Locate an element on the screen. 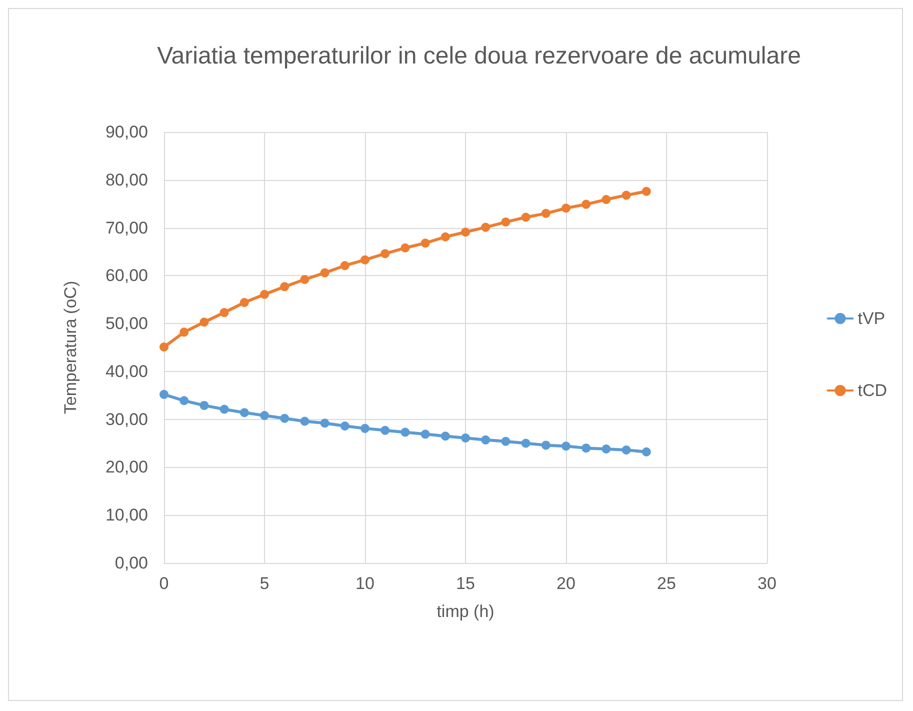 Image resolution: width=913 pixels, height=711 pixels. x-tick-label: 30 is located at coordinates (767, 583).